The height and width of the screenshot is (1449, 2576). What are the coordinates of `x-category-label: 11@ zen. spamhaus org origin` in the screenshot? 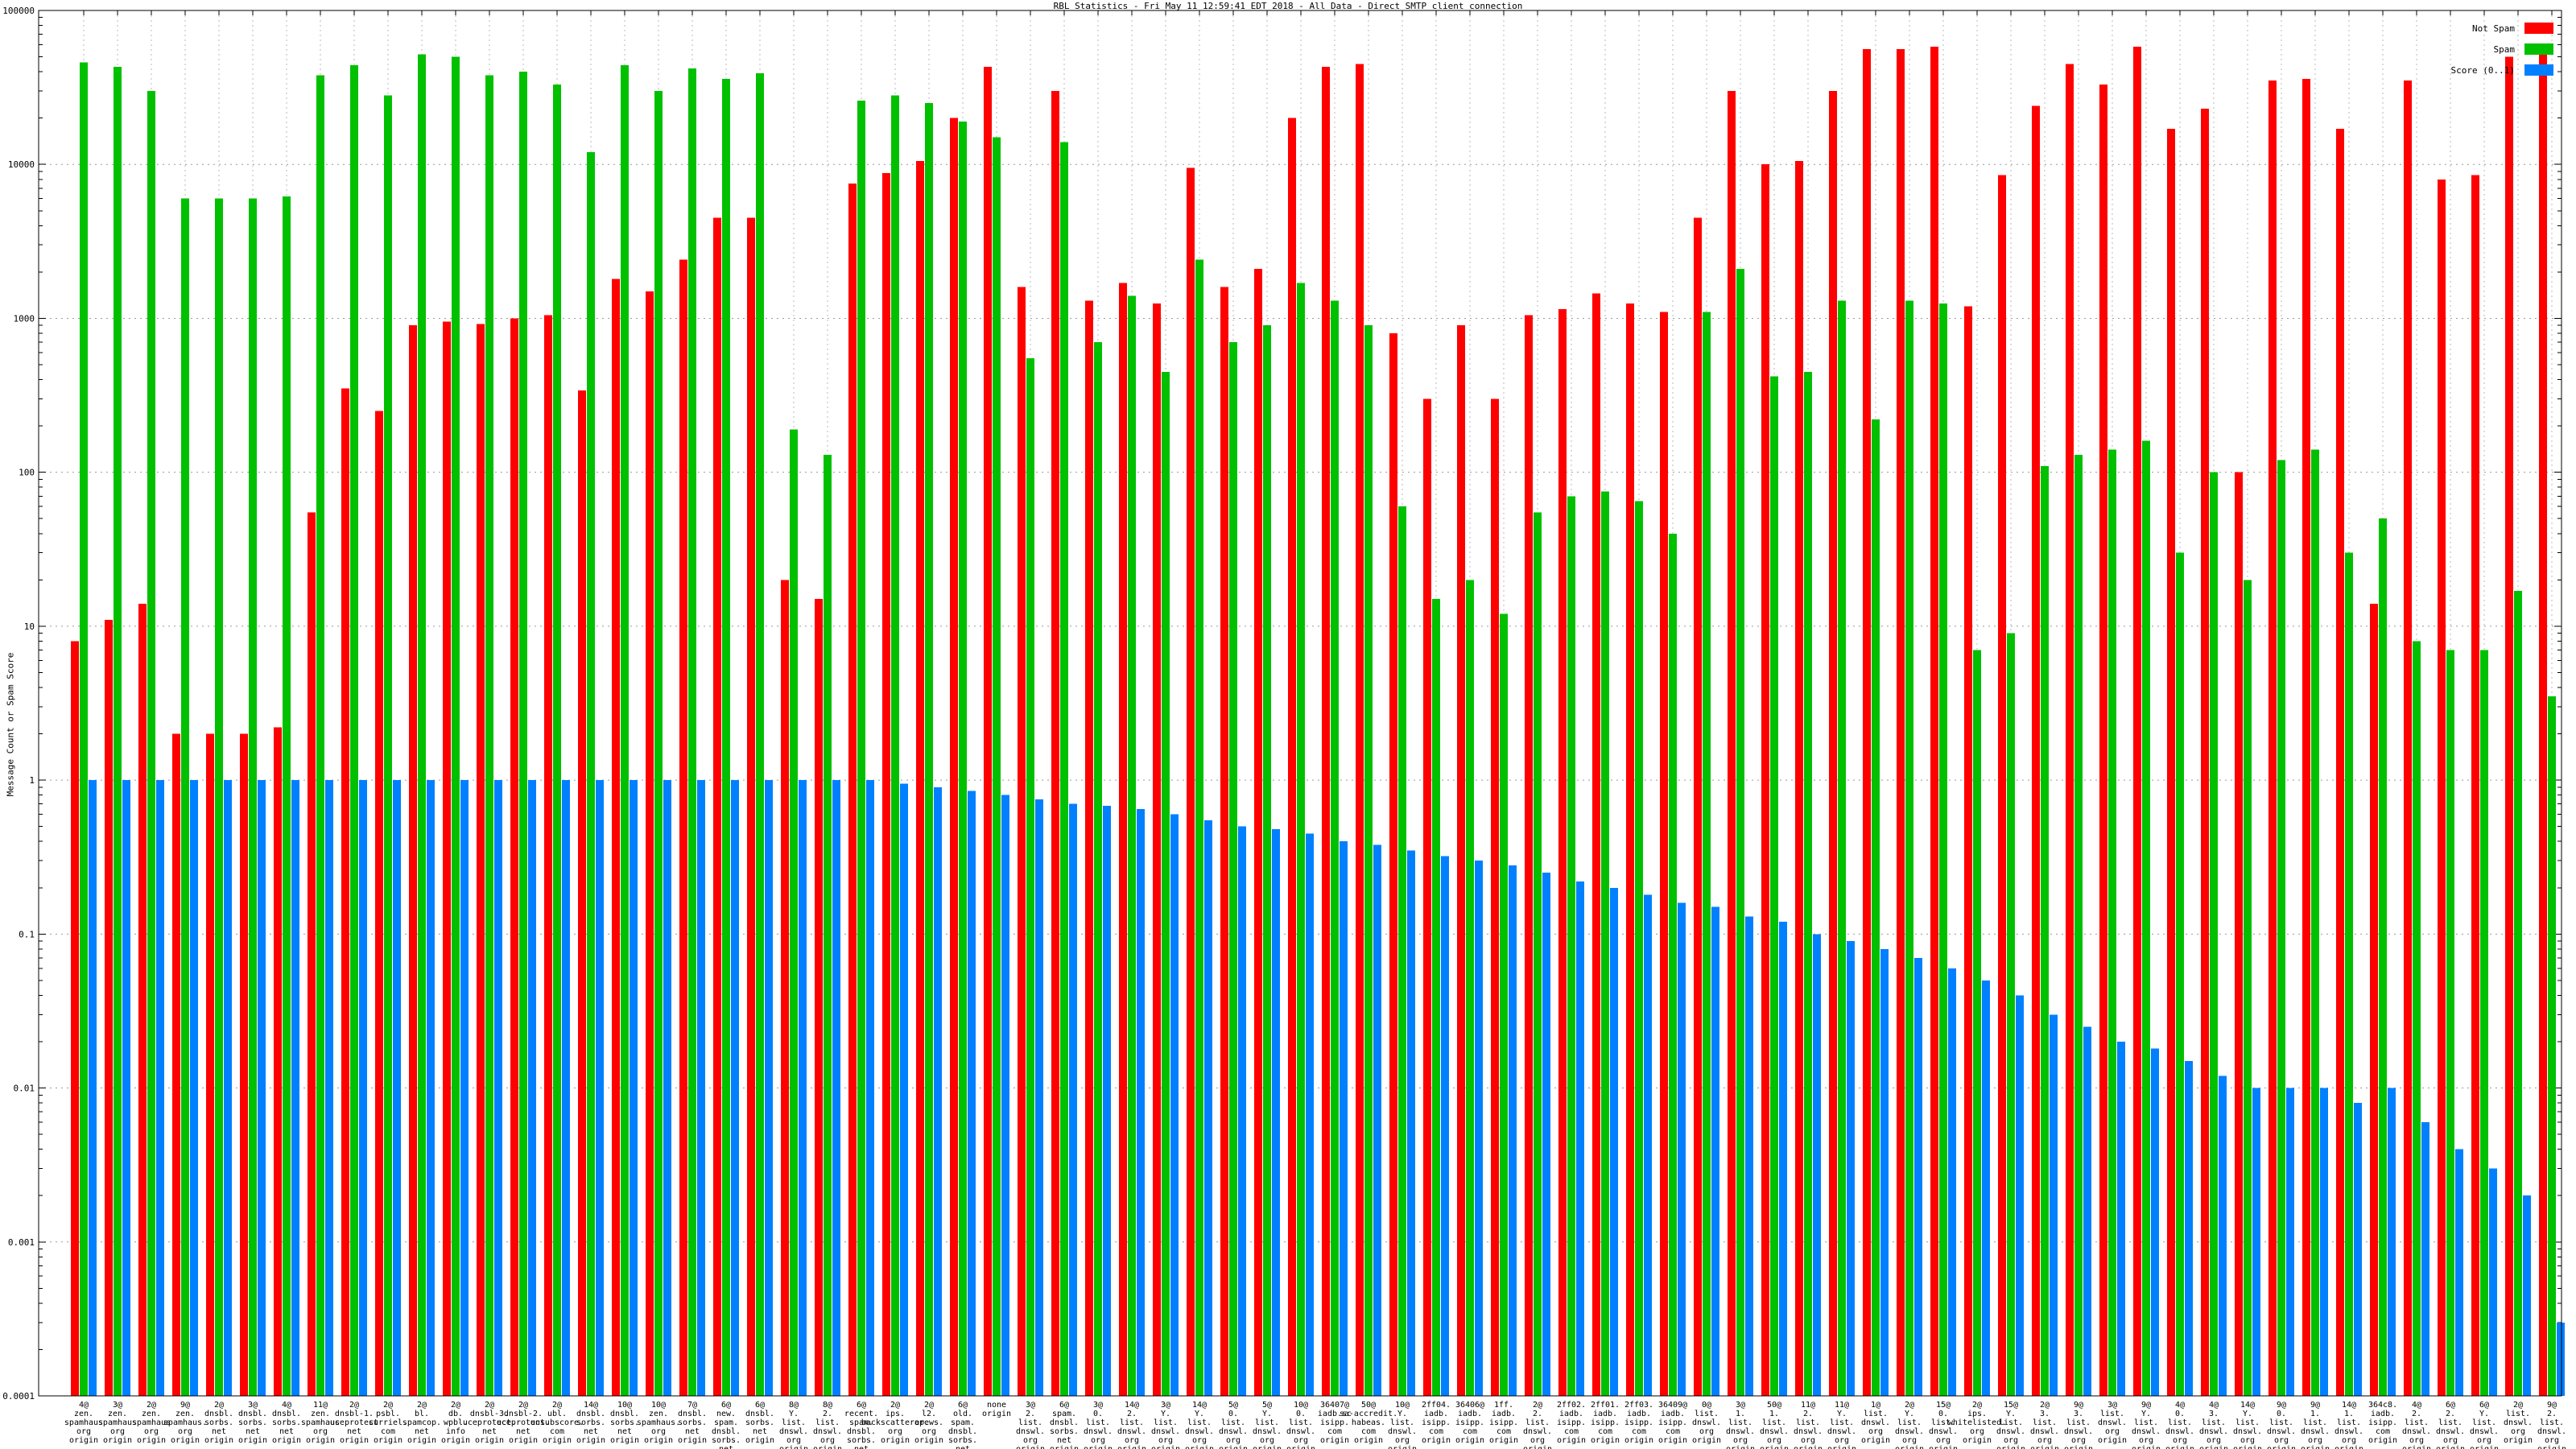 It's located at (320, 1423).